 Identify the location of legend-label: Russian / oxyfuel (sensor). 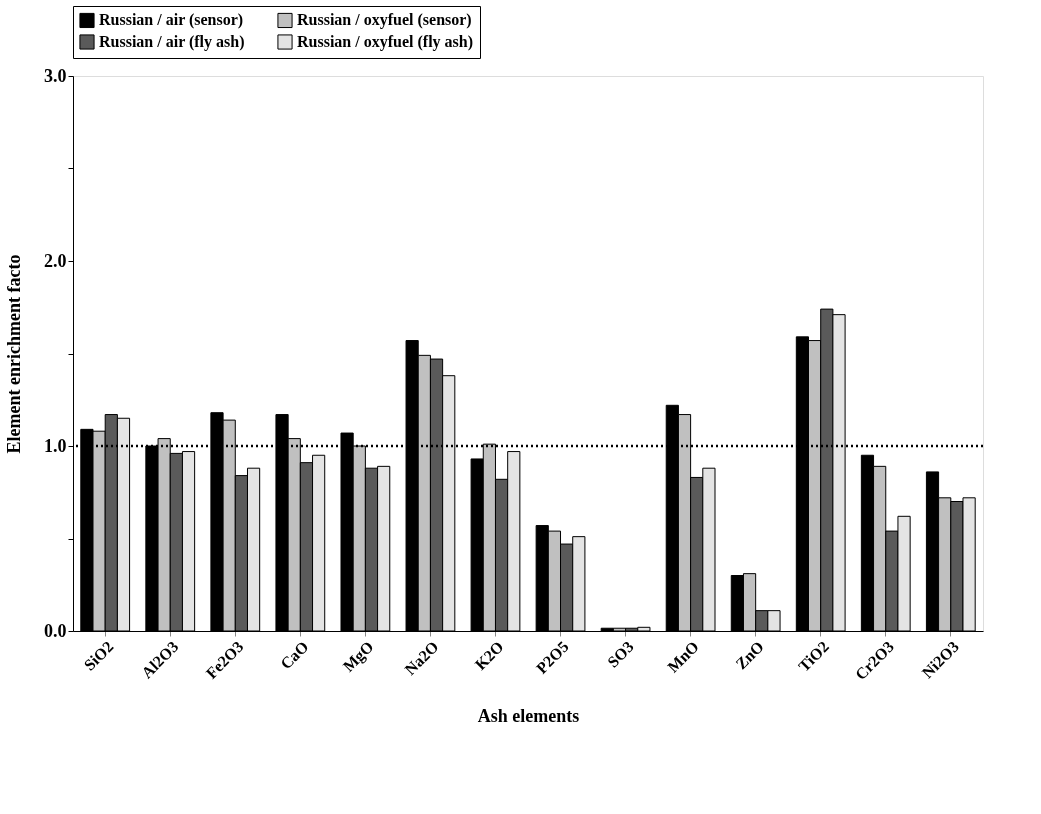
(384, 20).